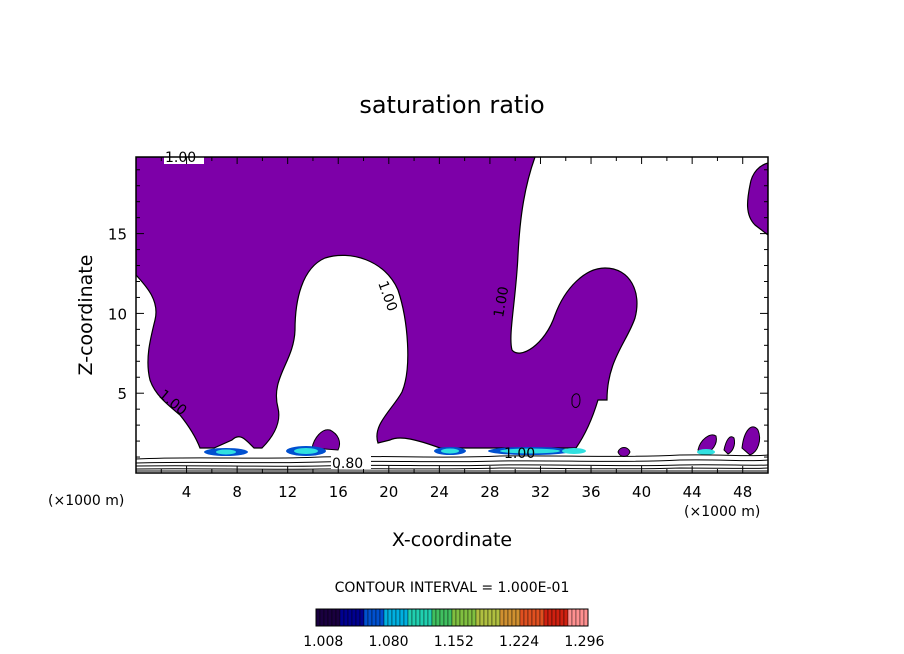 The width and height of the screenshot is (904, 654). Describe the element at coordinates (641, 492) in the screenshot. I see `x-tick-label: 40` at that location.